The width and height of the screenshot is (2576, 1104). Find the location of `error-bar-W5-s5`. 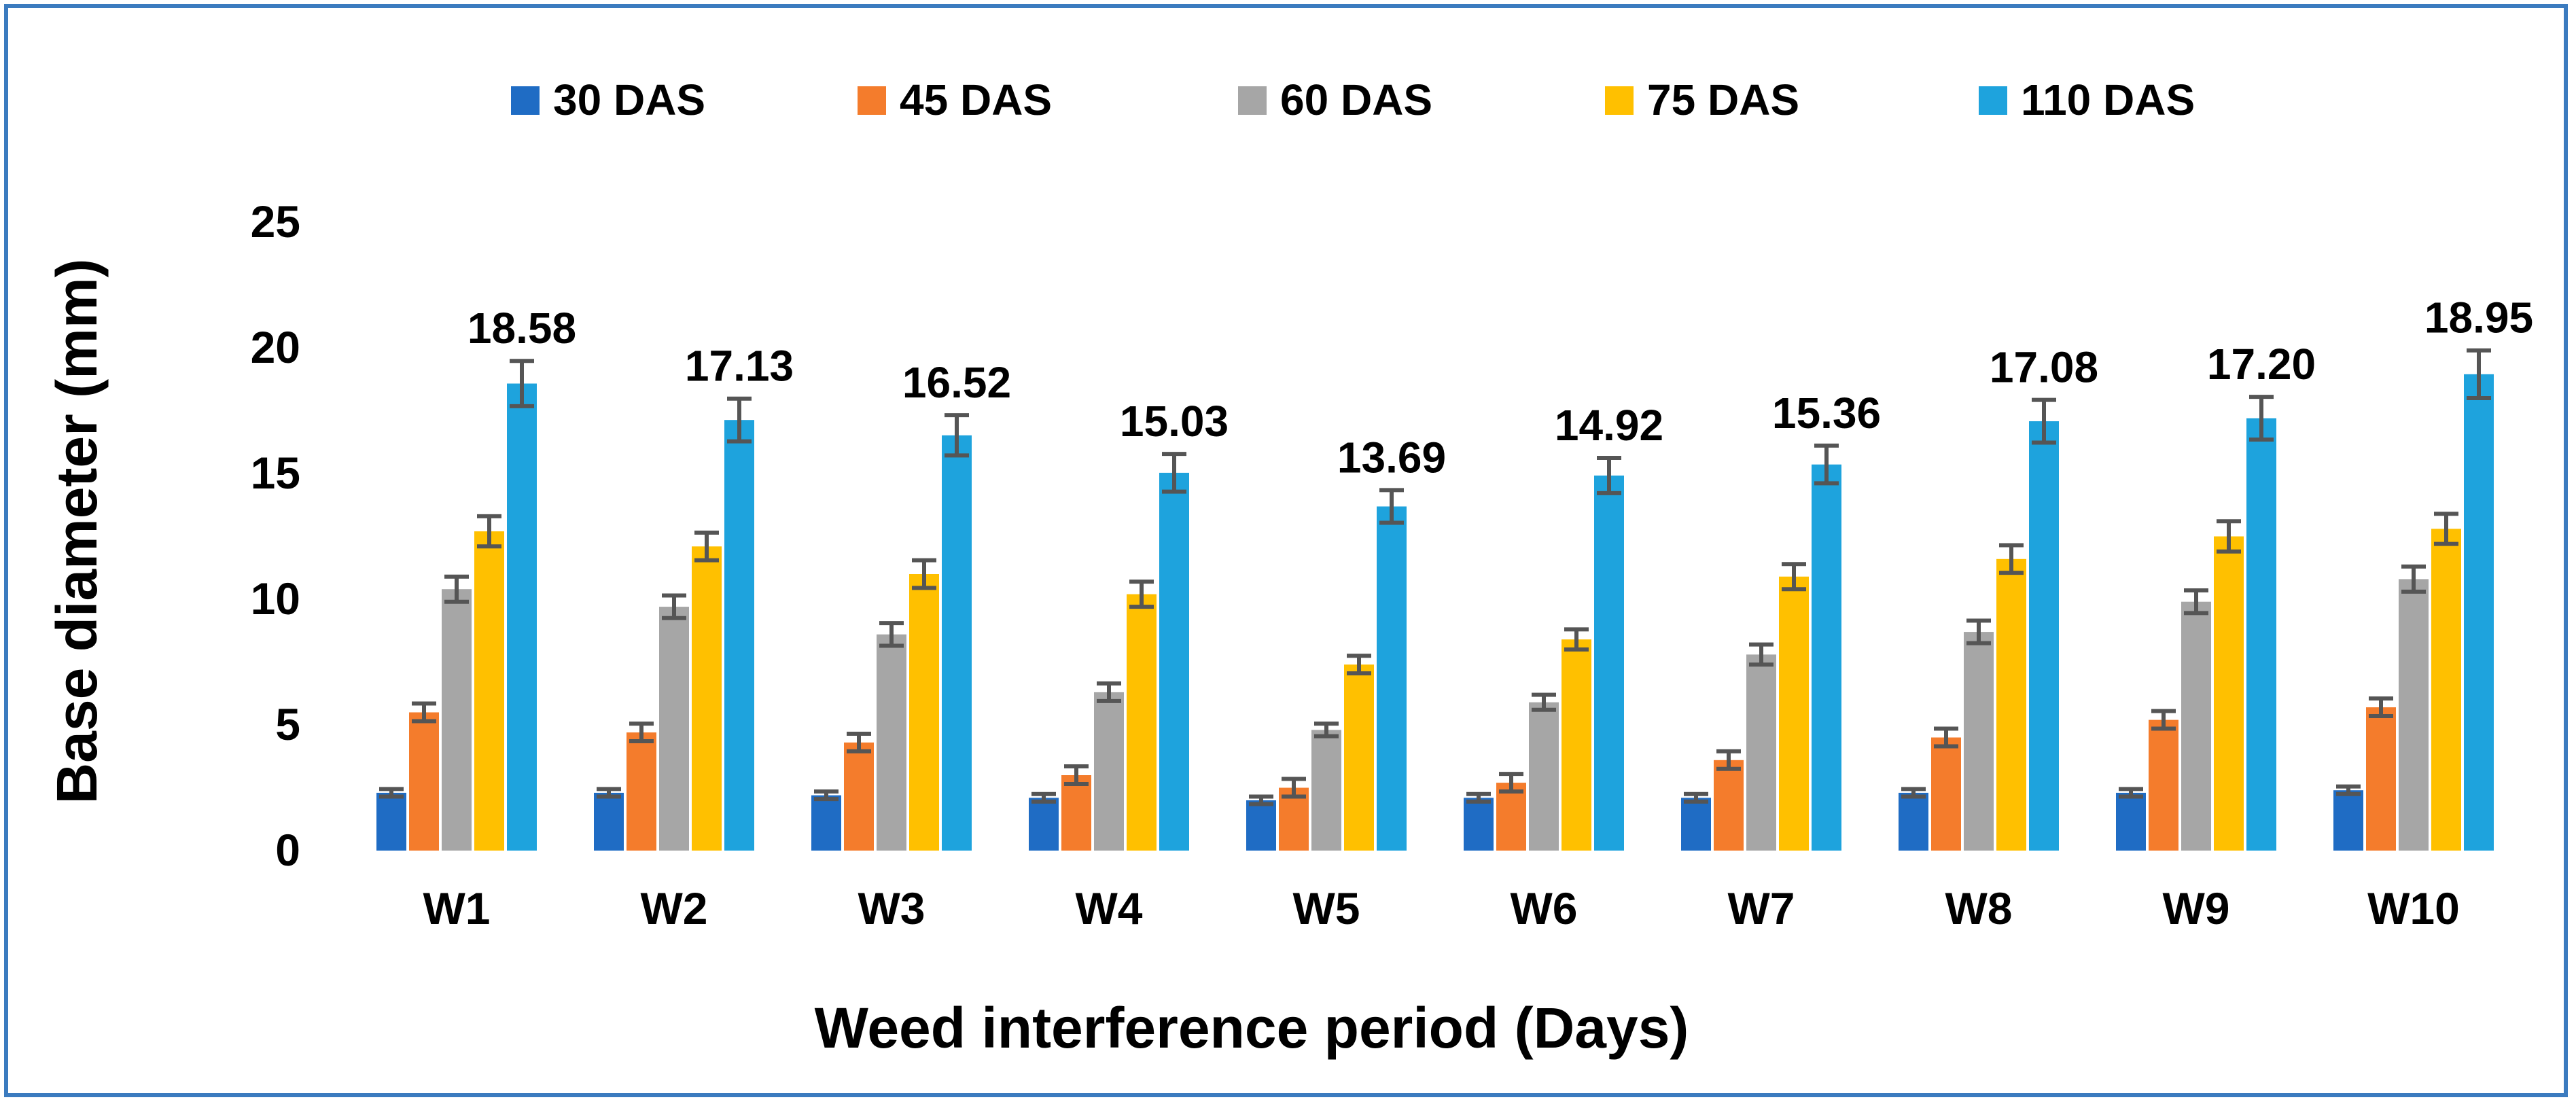

error-bar-W5-s5 is located at coordinates (1391, 506).